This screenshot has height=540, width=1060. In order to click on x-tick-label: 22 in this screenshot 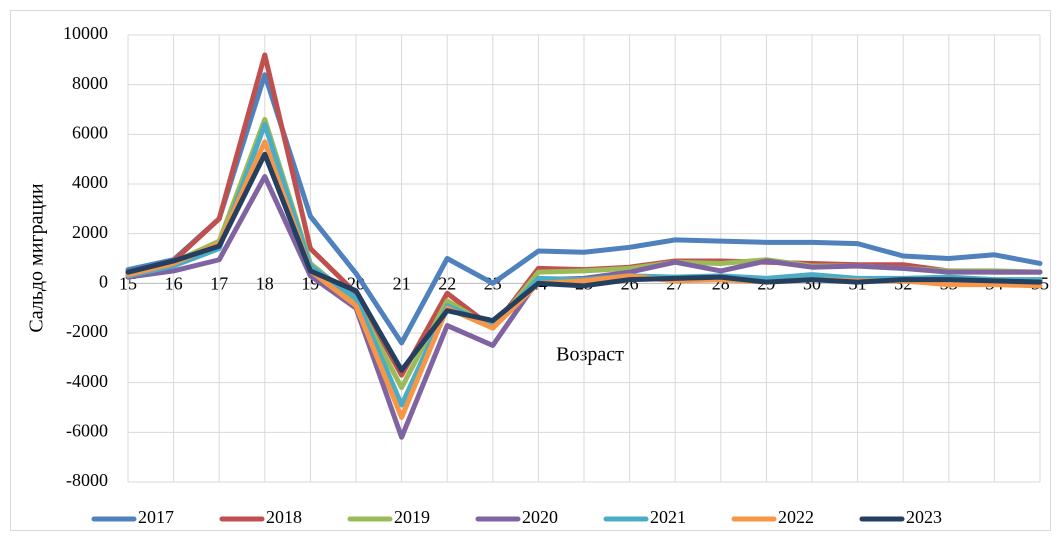, I will do `click(447, 283)`.